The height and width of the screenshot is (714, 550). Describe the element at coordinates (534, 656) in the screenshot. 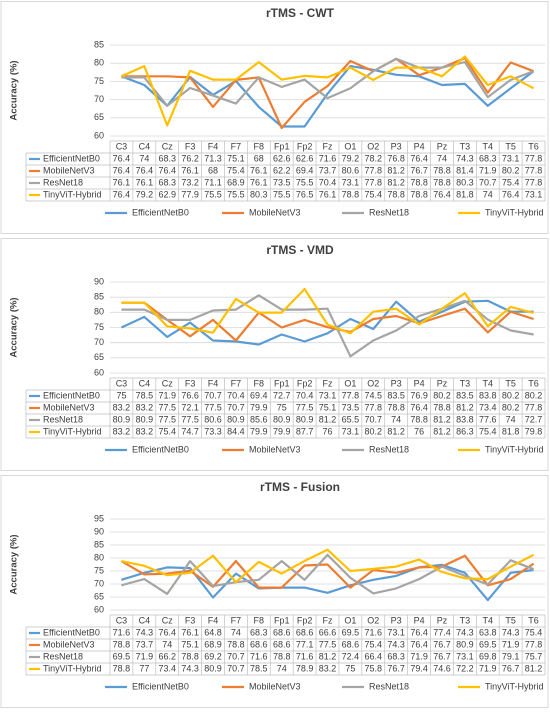

I see `table-cell: 75.7` at that location.